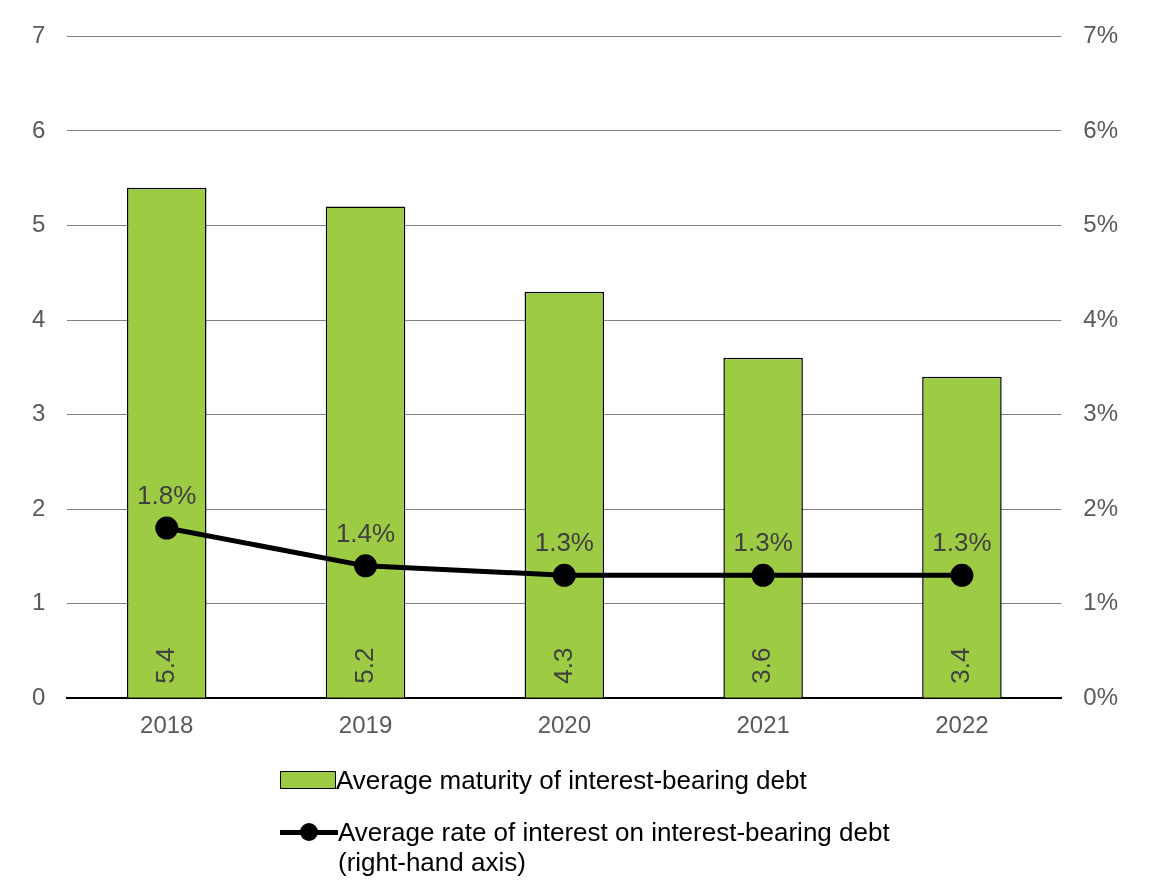  Describe the element at coordinates (614, 847) in the screenshot. I see `legend-label: Average rate of interest on interest-bearing debt (right-hand axis)` at that location.